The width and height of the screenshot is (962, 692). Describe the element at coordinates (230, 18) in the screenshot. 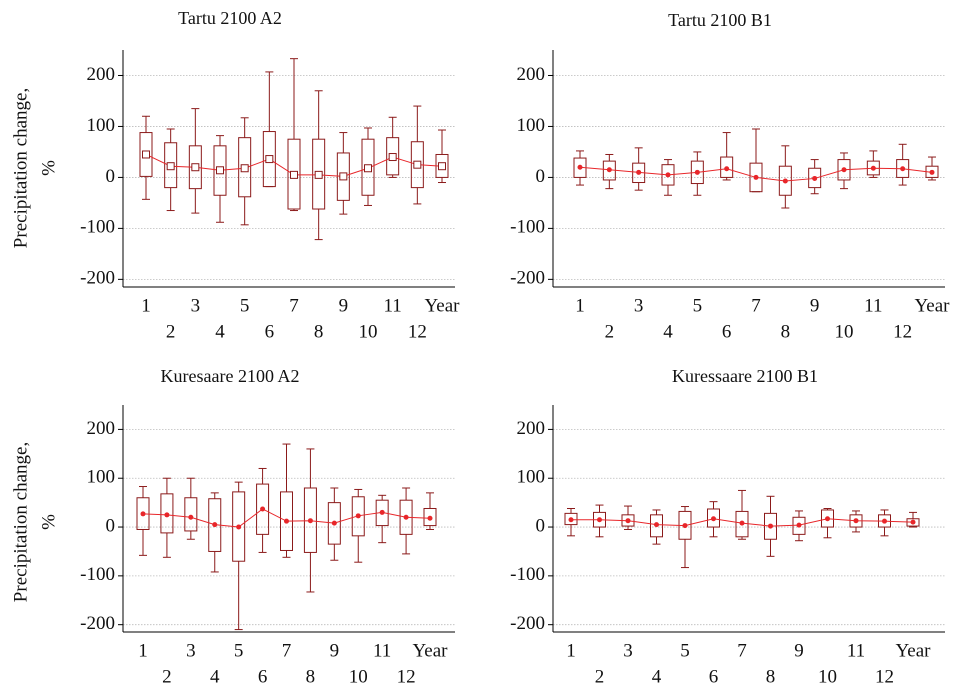

I see `chart-title: Tartu 2100 A2` at that location.